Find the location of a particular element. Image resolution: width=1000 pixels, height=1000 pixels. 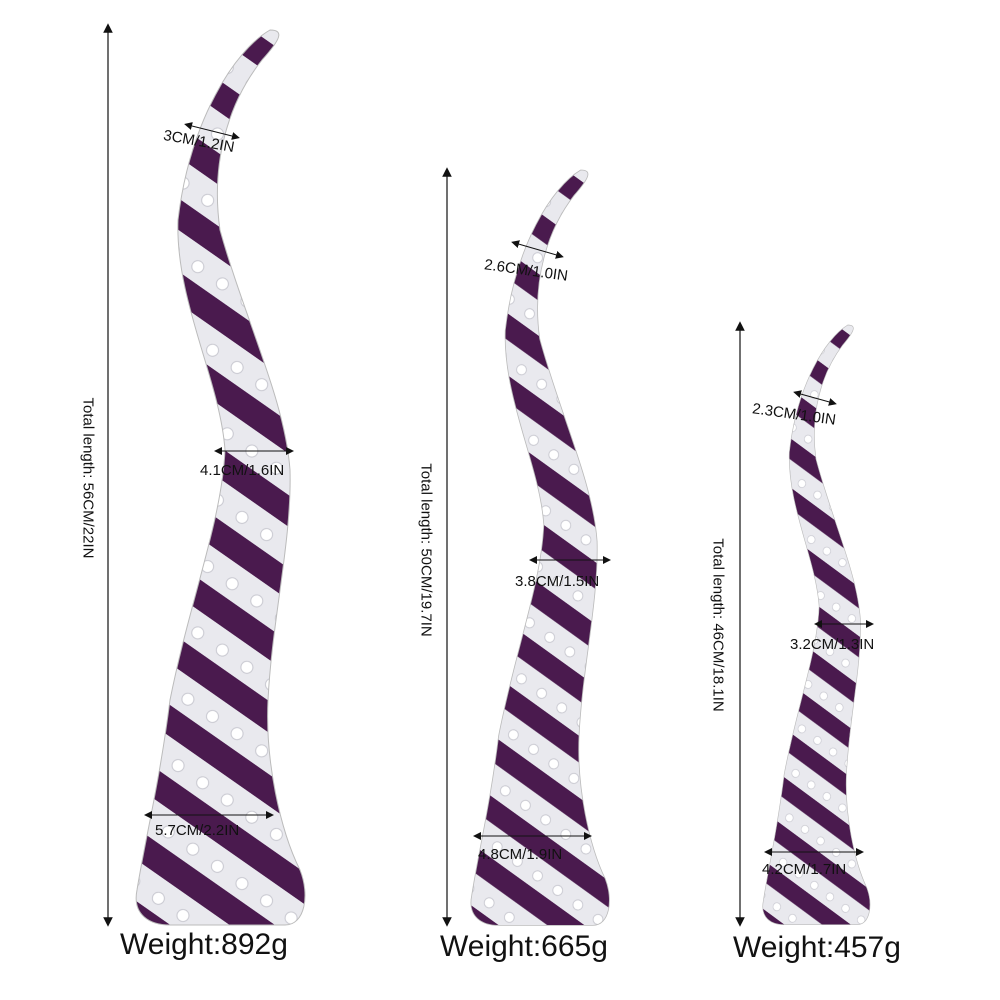

base-width-label: 4.8CM/1.9IN is located at coordinates (520, 854).